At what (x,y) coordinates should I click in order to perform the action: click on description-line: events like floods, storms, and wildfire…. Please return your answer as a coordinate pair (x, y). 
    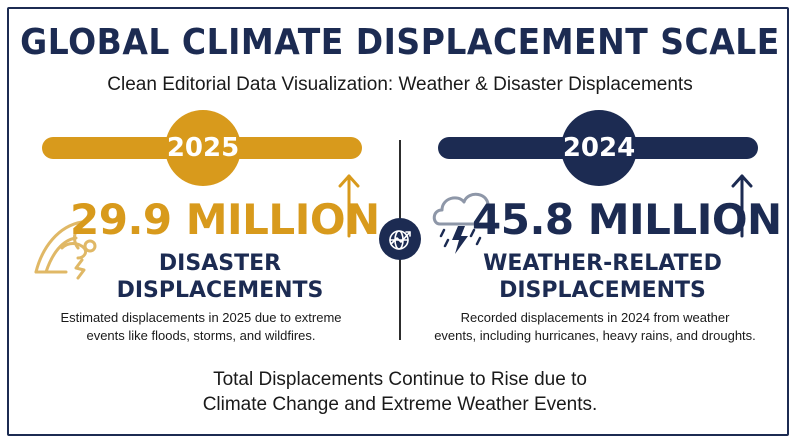
    Looking at the image, I should click on (201, 335).